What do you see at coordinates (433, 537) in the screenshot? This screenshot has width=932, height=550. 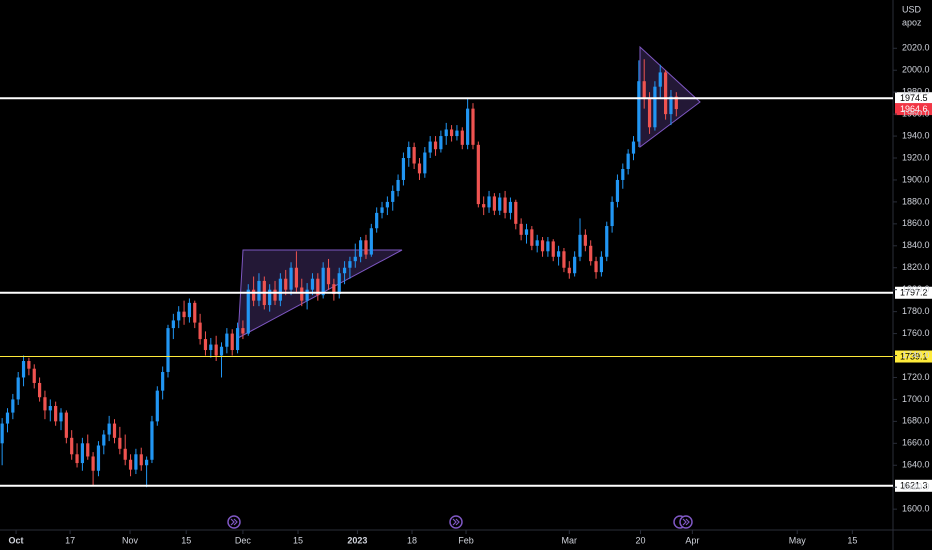 I see `grid: Oct 17 Nov 15 Dec 15 2023 18 Feb Mar 20 Apr May 15` at bounding box center [433, 537].